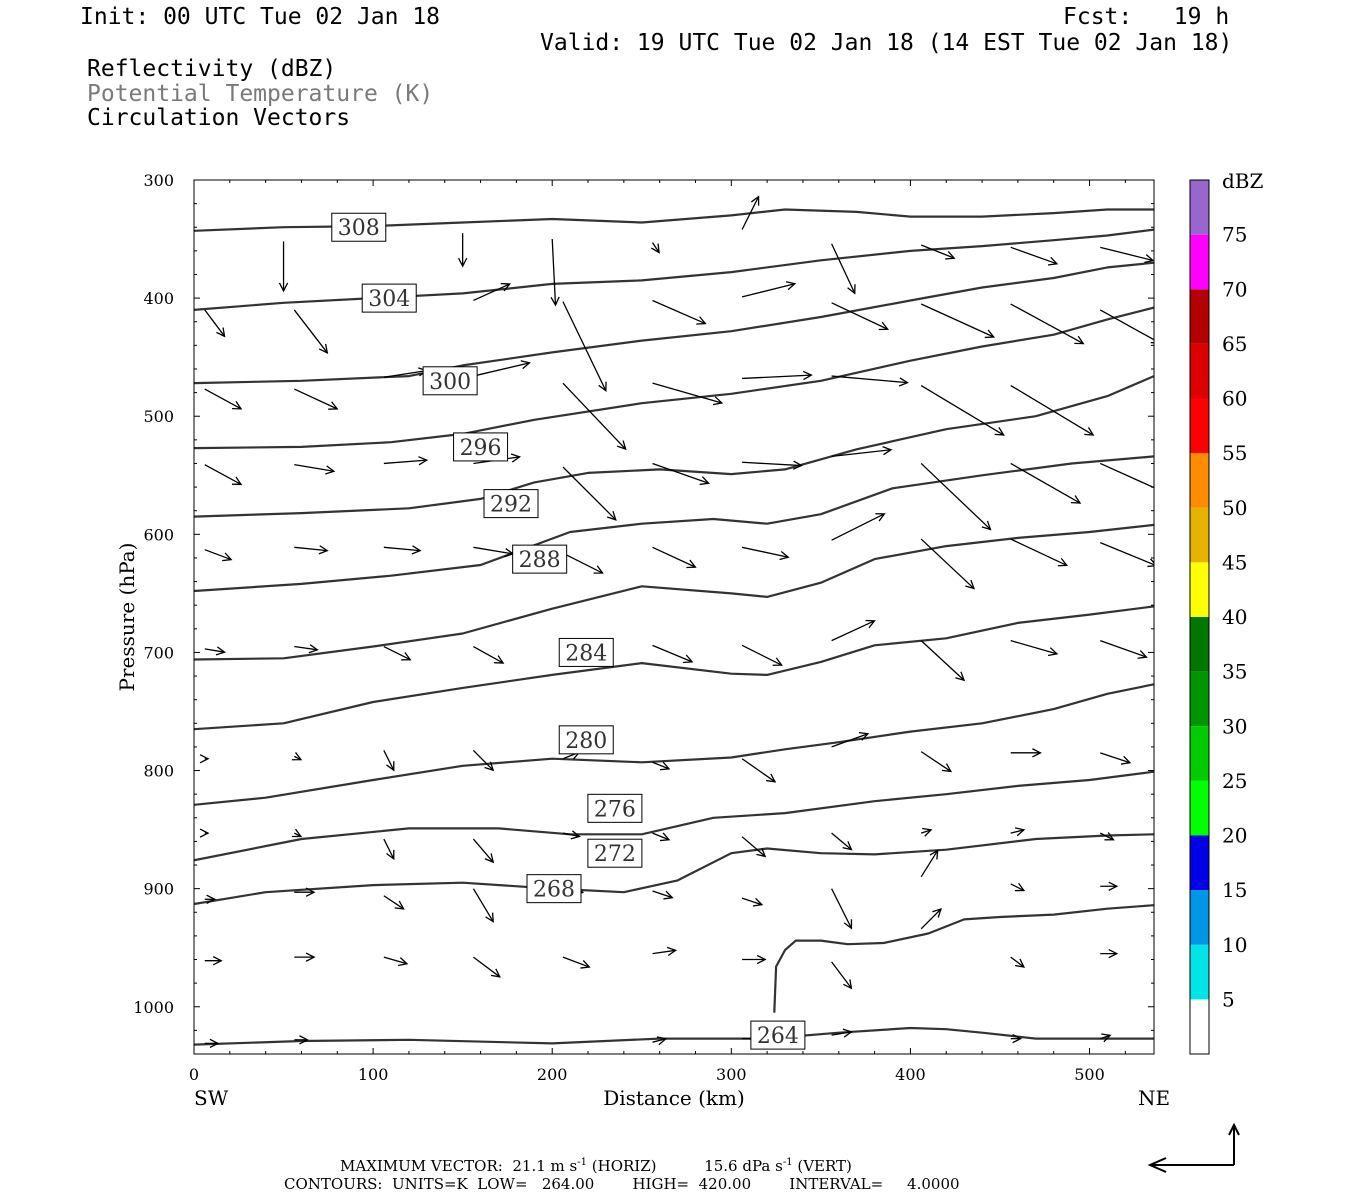 This screenshot has width=1350, height=1200. I want to click on dbz-colorbar: 5 10 15 20 25 30 35 40 45 50 55 60 65 70 75, so click(1218, 617).